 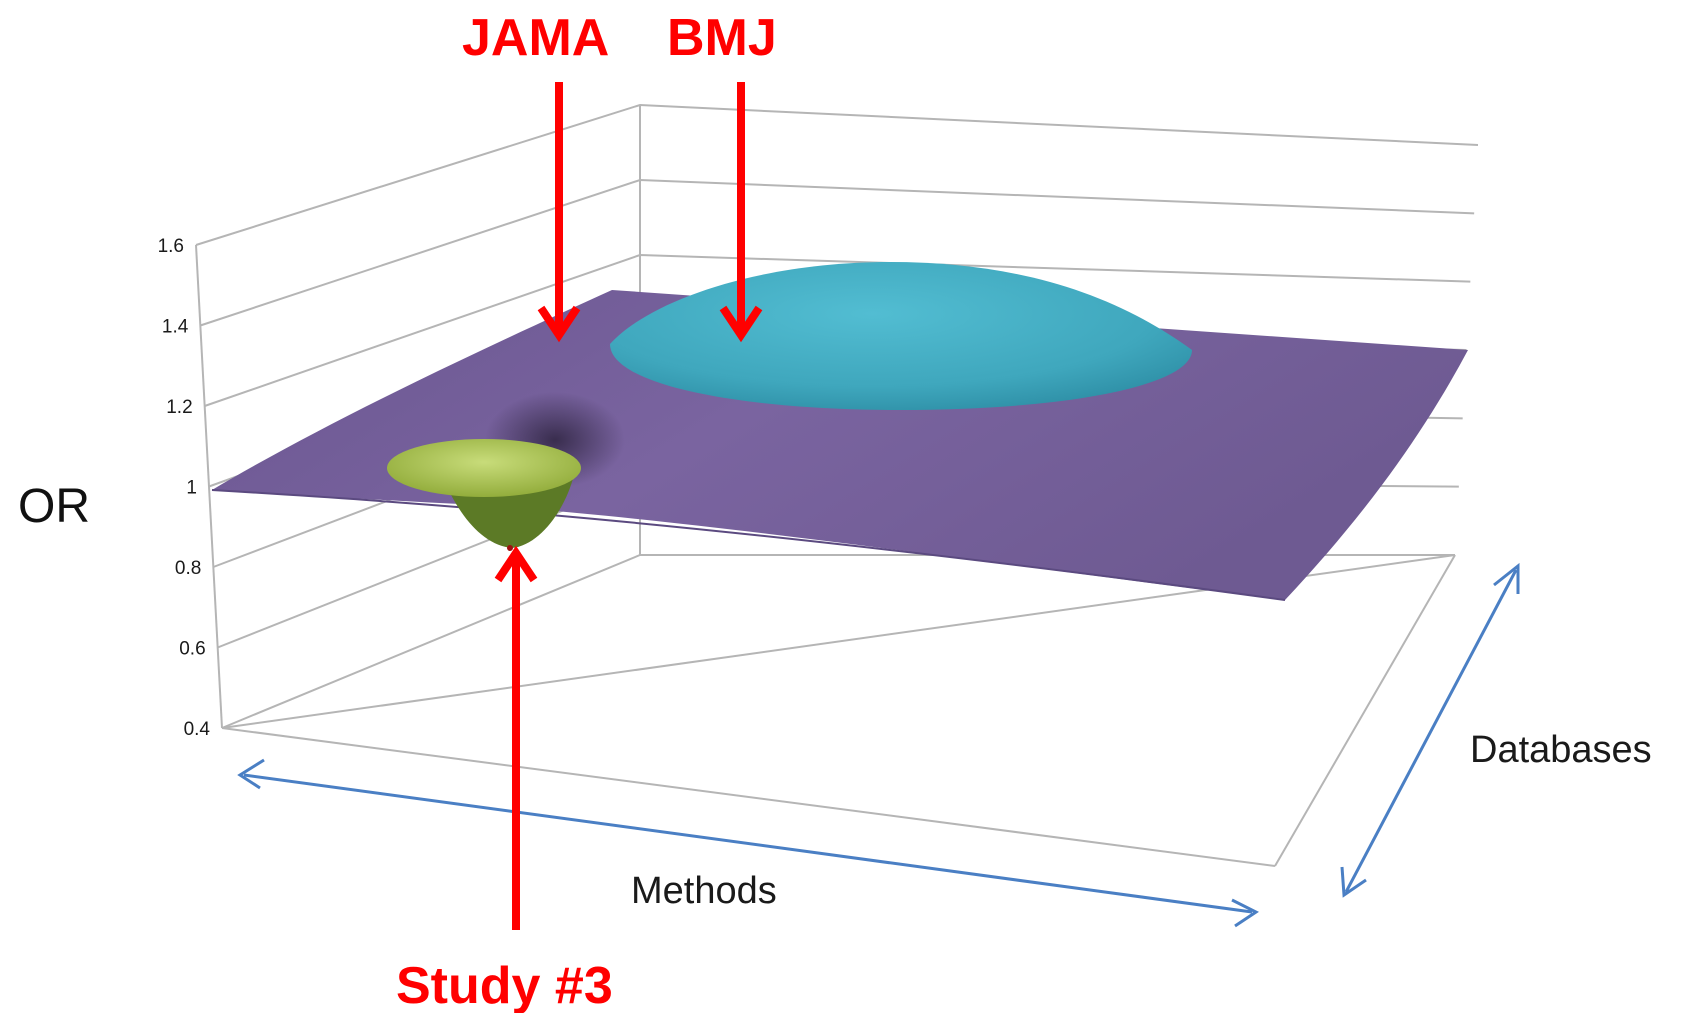 What do you see at coordinates (1353, 882) in the screenshot?
I see `databases-arrow-head-bottom` at bounding box center [1353, 882].